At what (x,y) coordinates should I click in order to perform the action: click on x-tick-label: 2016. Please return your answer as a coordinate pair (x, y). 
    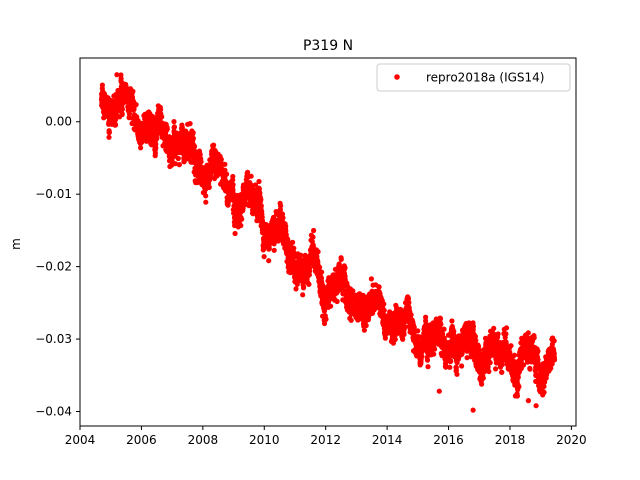
    Looking at the image, I should click on (448, 440).